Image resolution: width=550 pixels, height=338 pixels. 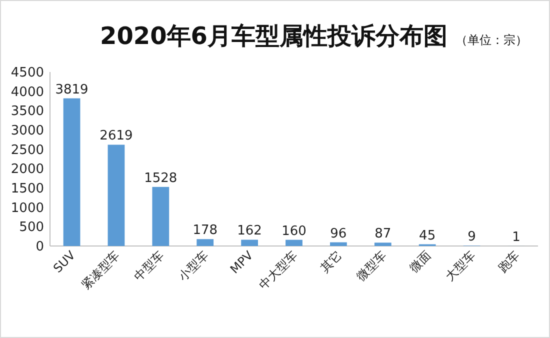 I want to click on y-tick-label: 4000, so click(x=27, y=92).